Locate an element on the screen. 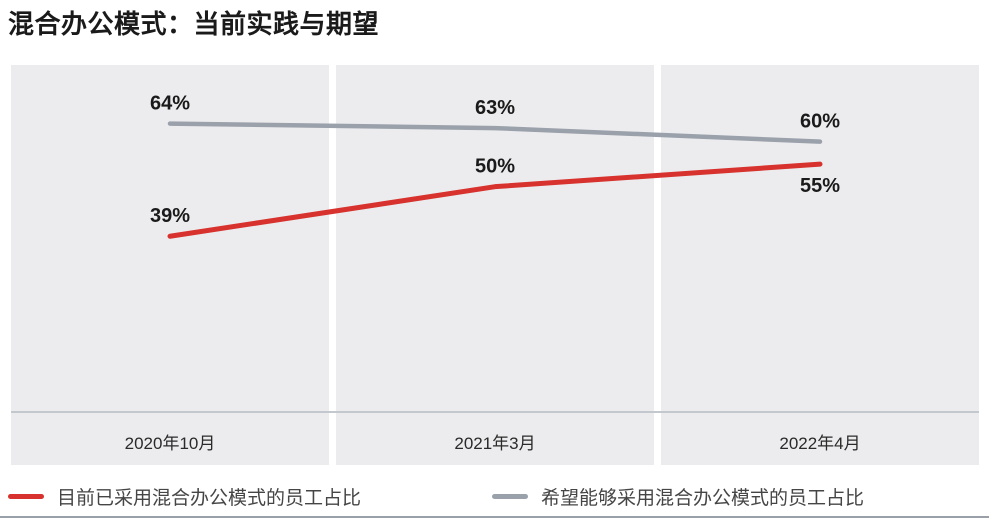 The width and height of the screenshot is (989, 523). chart-legend: 目前已采用混合办公模式的员工占比 希望能够采用混合办公模式的员工占比 is located at coordinates (494, 496).